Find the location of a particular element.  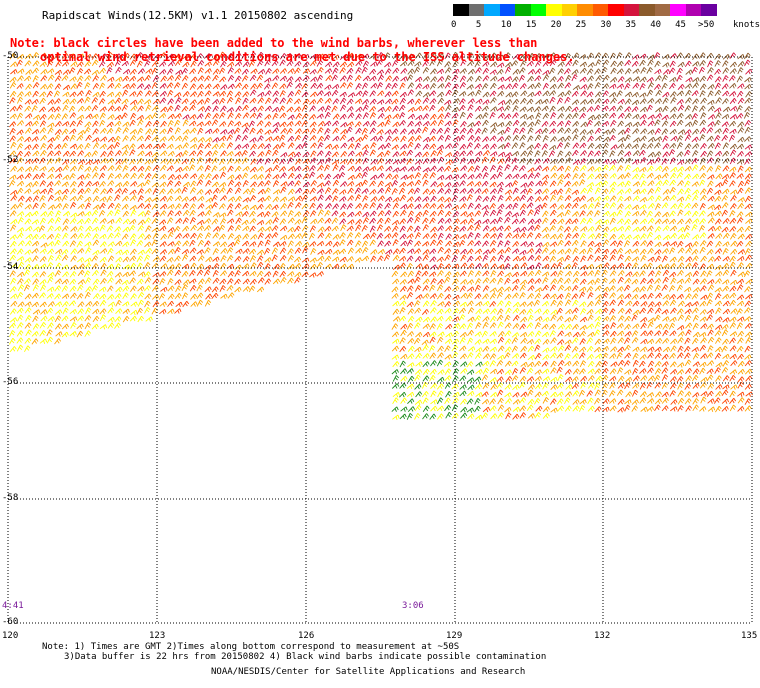

lat-label-58: -58 is located at coordinates (10, 498).